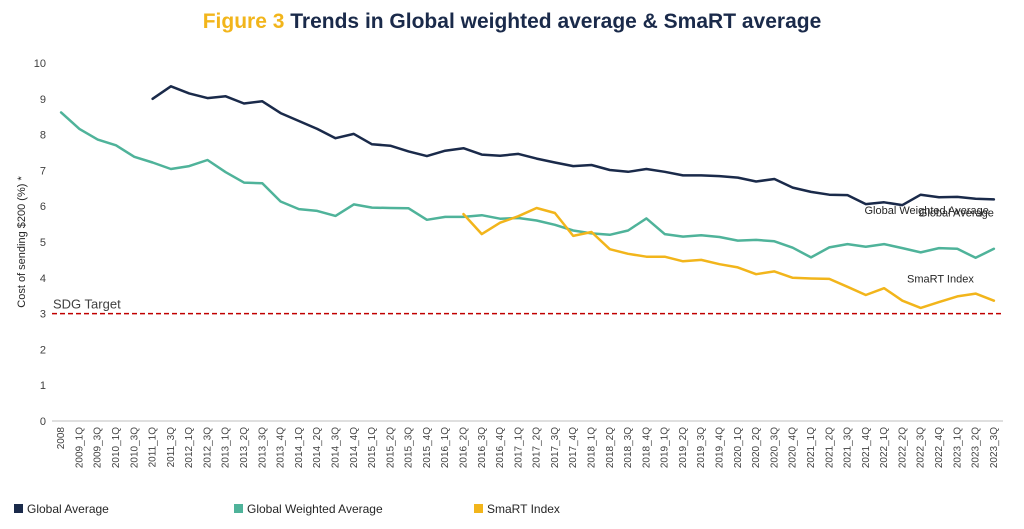 The image size is (1024, 529). Describe the element at coordinates (87, 304) in the screenshot. I see `sdg-target-label: SDG Target` at that location.